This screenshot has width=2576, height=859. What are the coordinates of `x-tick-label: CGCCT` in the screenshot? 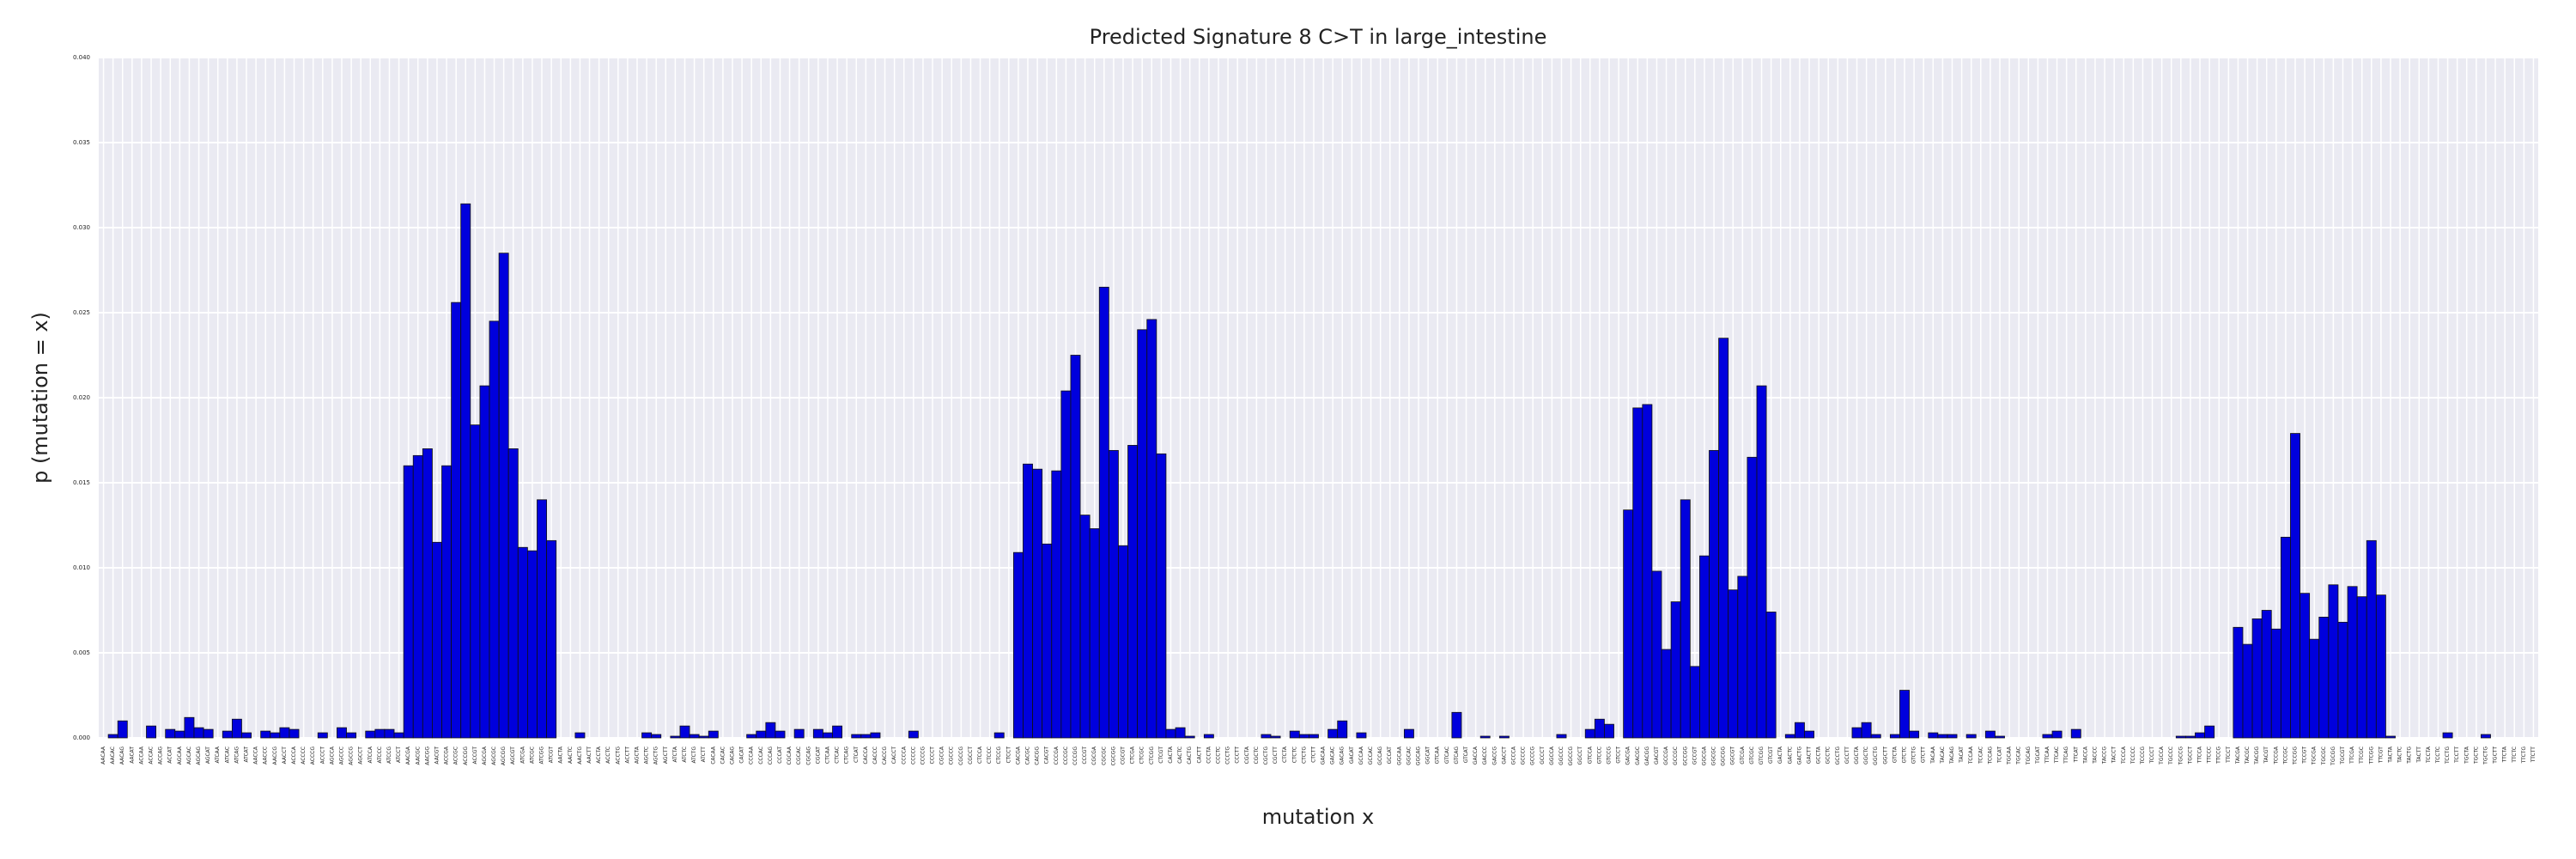 It's located at (971, 755).